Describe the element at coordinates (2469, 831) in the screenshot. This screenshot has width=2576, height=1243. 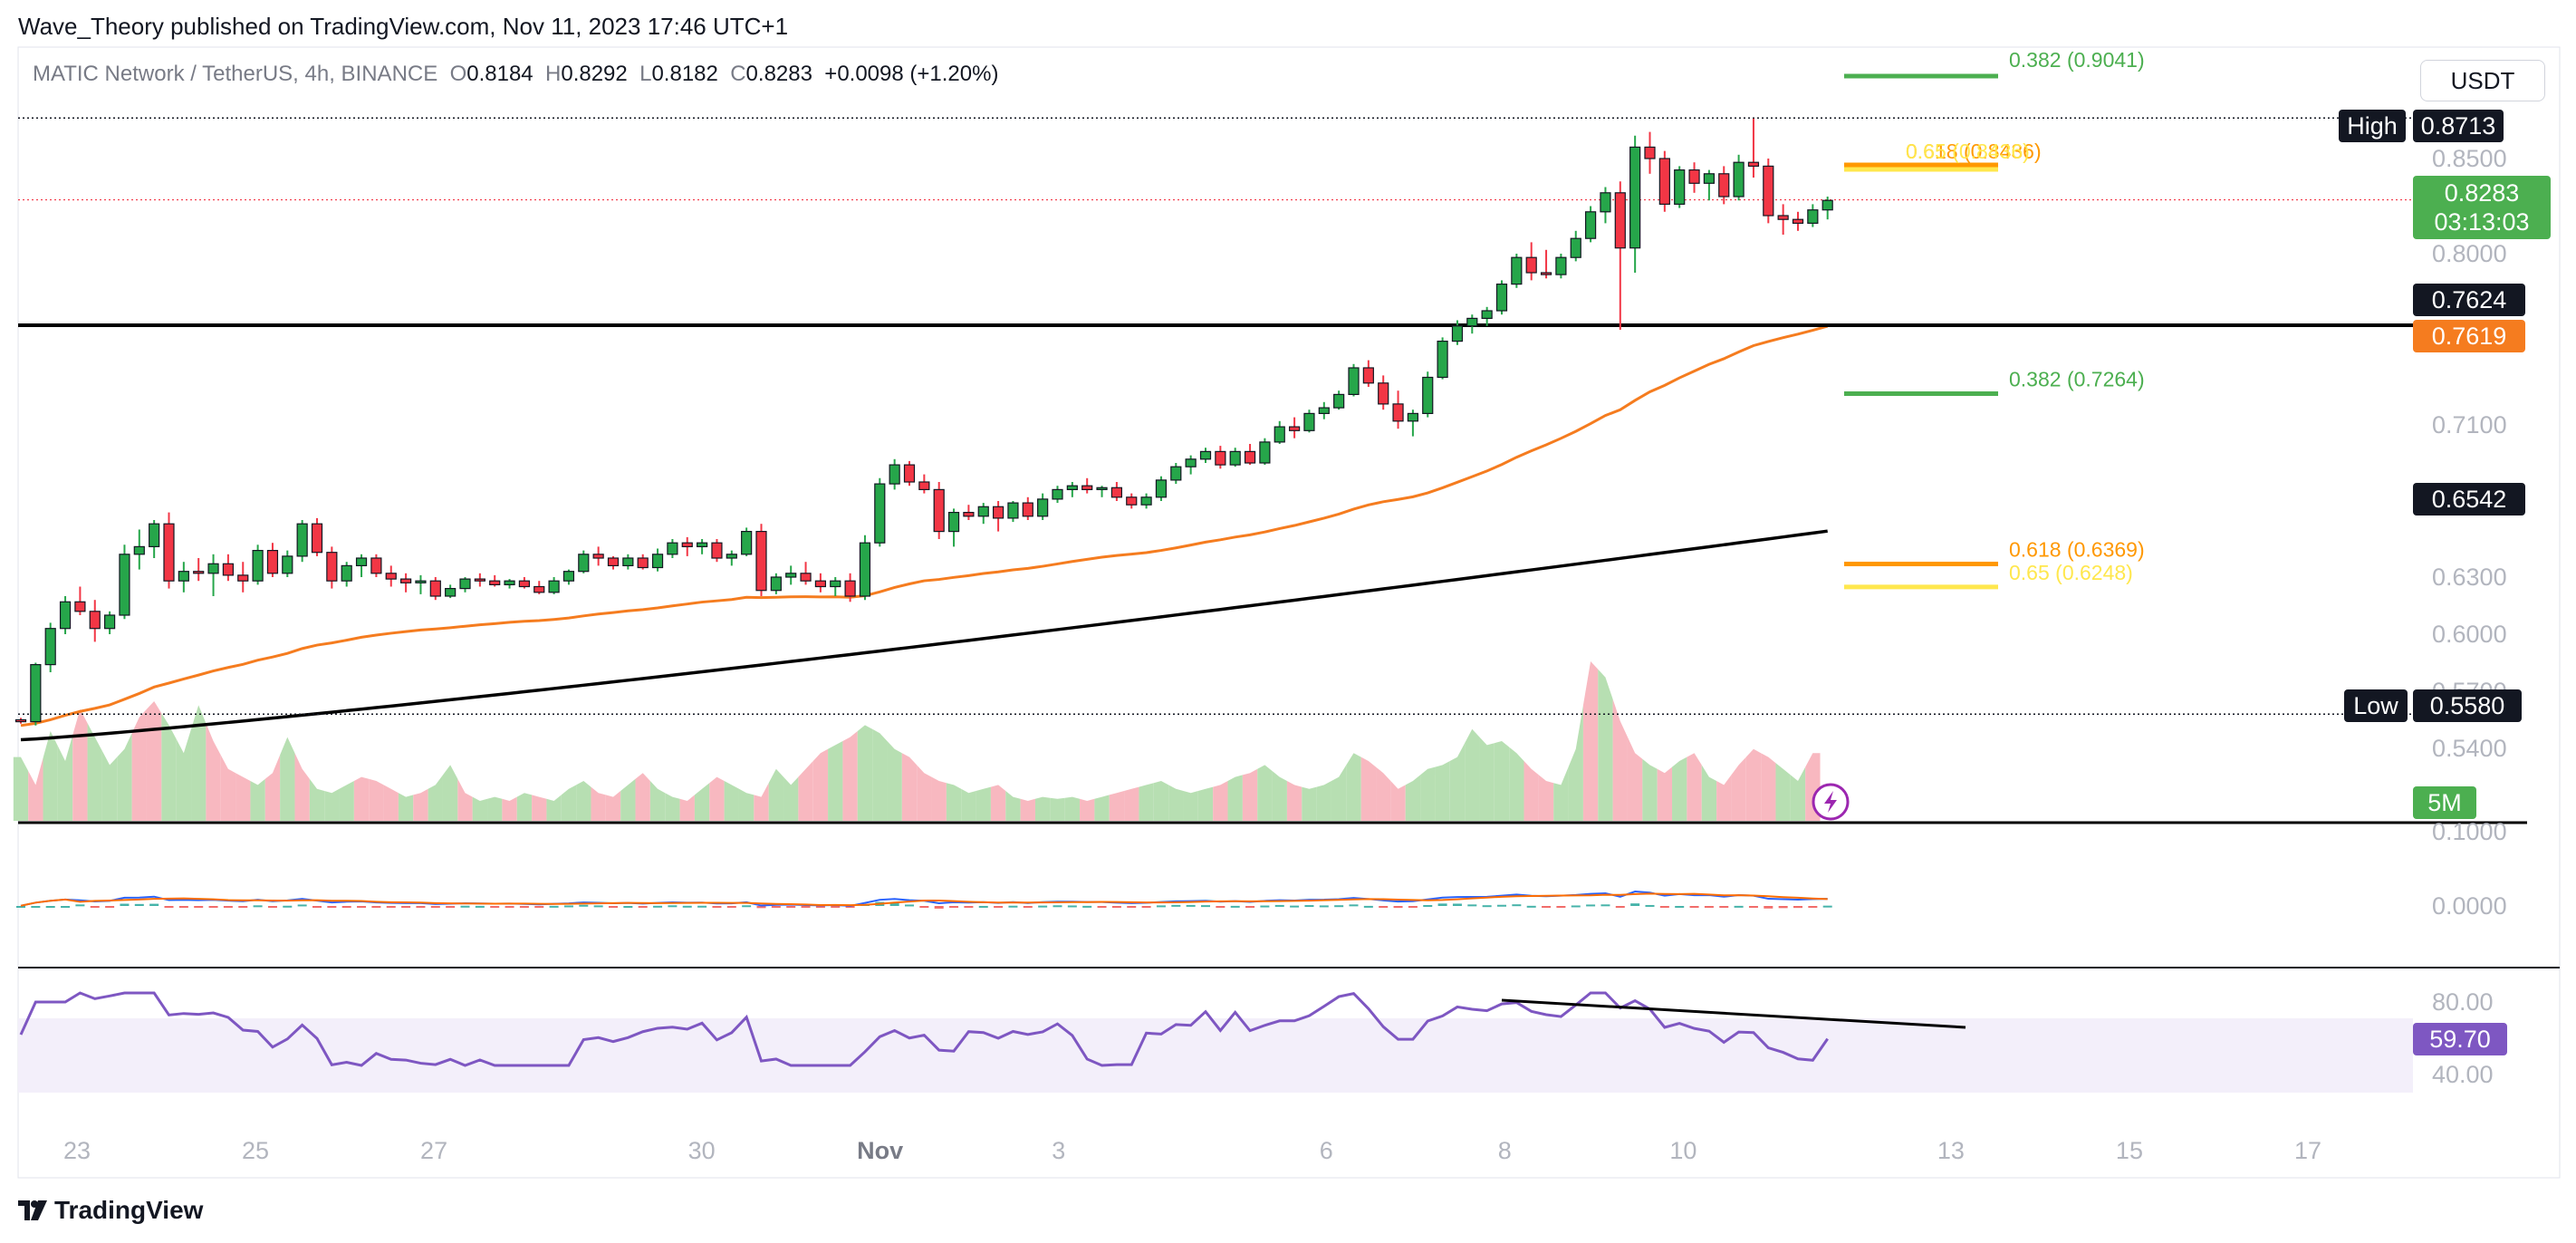
I see `macd-tick: 0.1000` at that location.